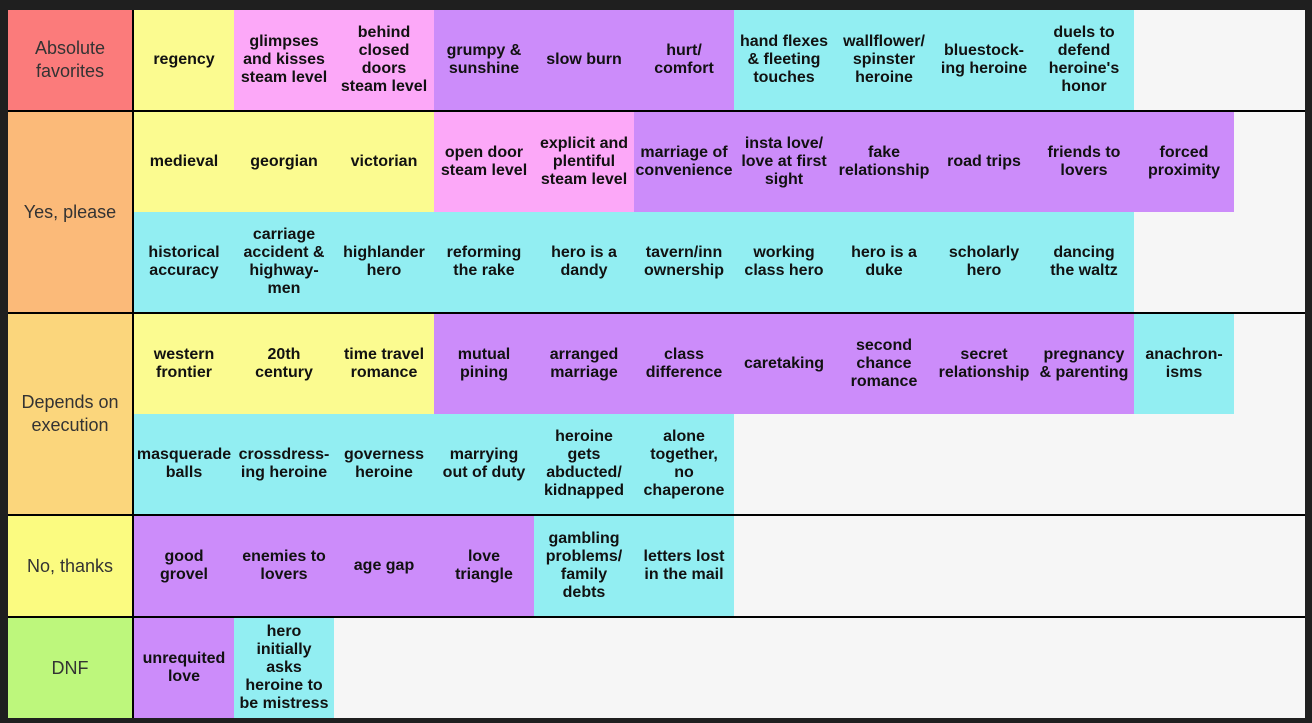 The width and height of the screenshot is (1312, 723). Describe the element at coordinates (70, 668) in the screenshot. I see `tier-label: DNF` at that location.